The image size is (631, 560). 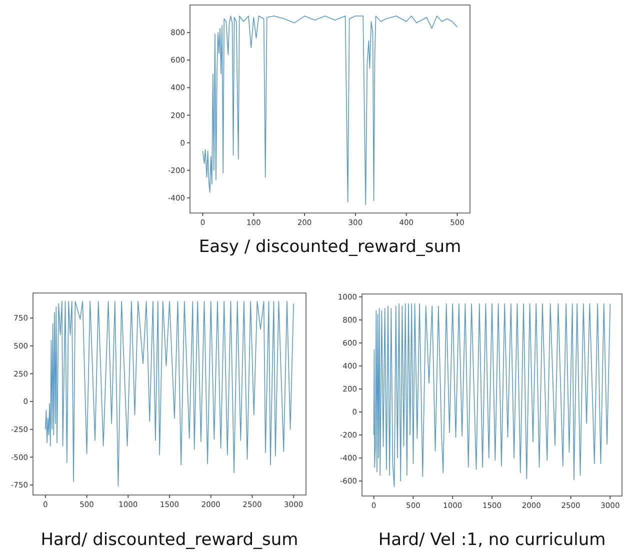 I want to click on text: Hard/ discounted_reward_sum, so click(x=169, y=540).